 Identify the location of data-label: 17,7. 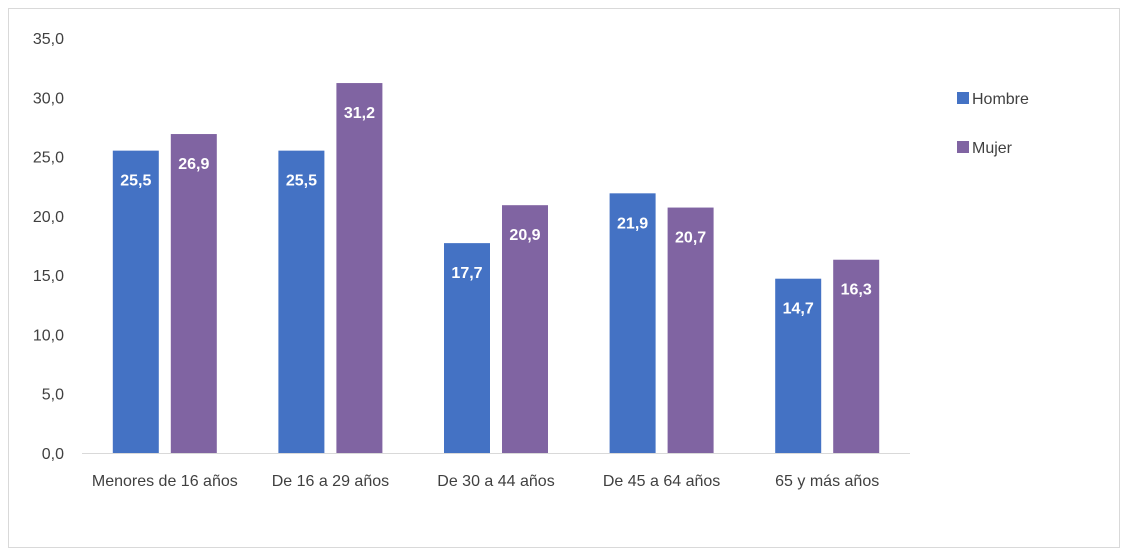
(466, 273).